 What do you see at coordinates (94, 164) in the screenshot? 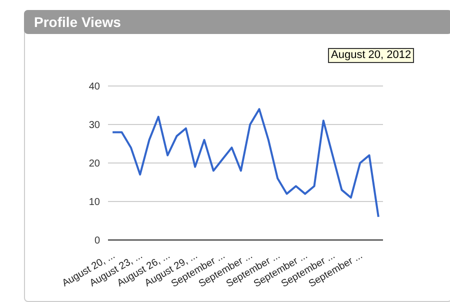
I see `y-tick-label: 20` at bounding box center [94, 164].